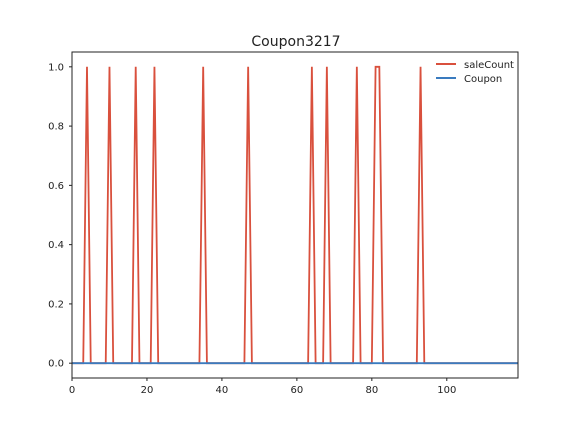 This screenshot has height=436, width=576. What do you see at coordinates (56, 364) in the screenshot?
I see `y-tick-label: 0.0` at bounding box center [56, 364].